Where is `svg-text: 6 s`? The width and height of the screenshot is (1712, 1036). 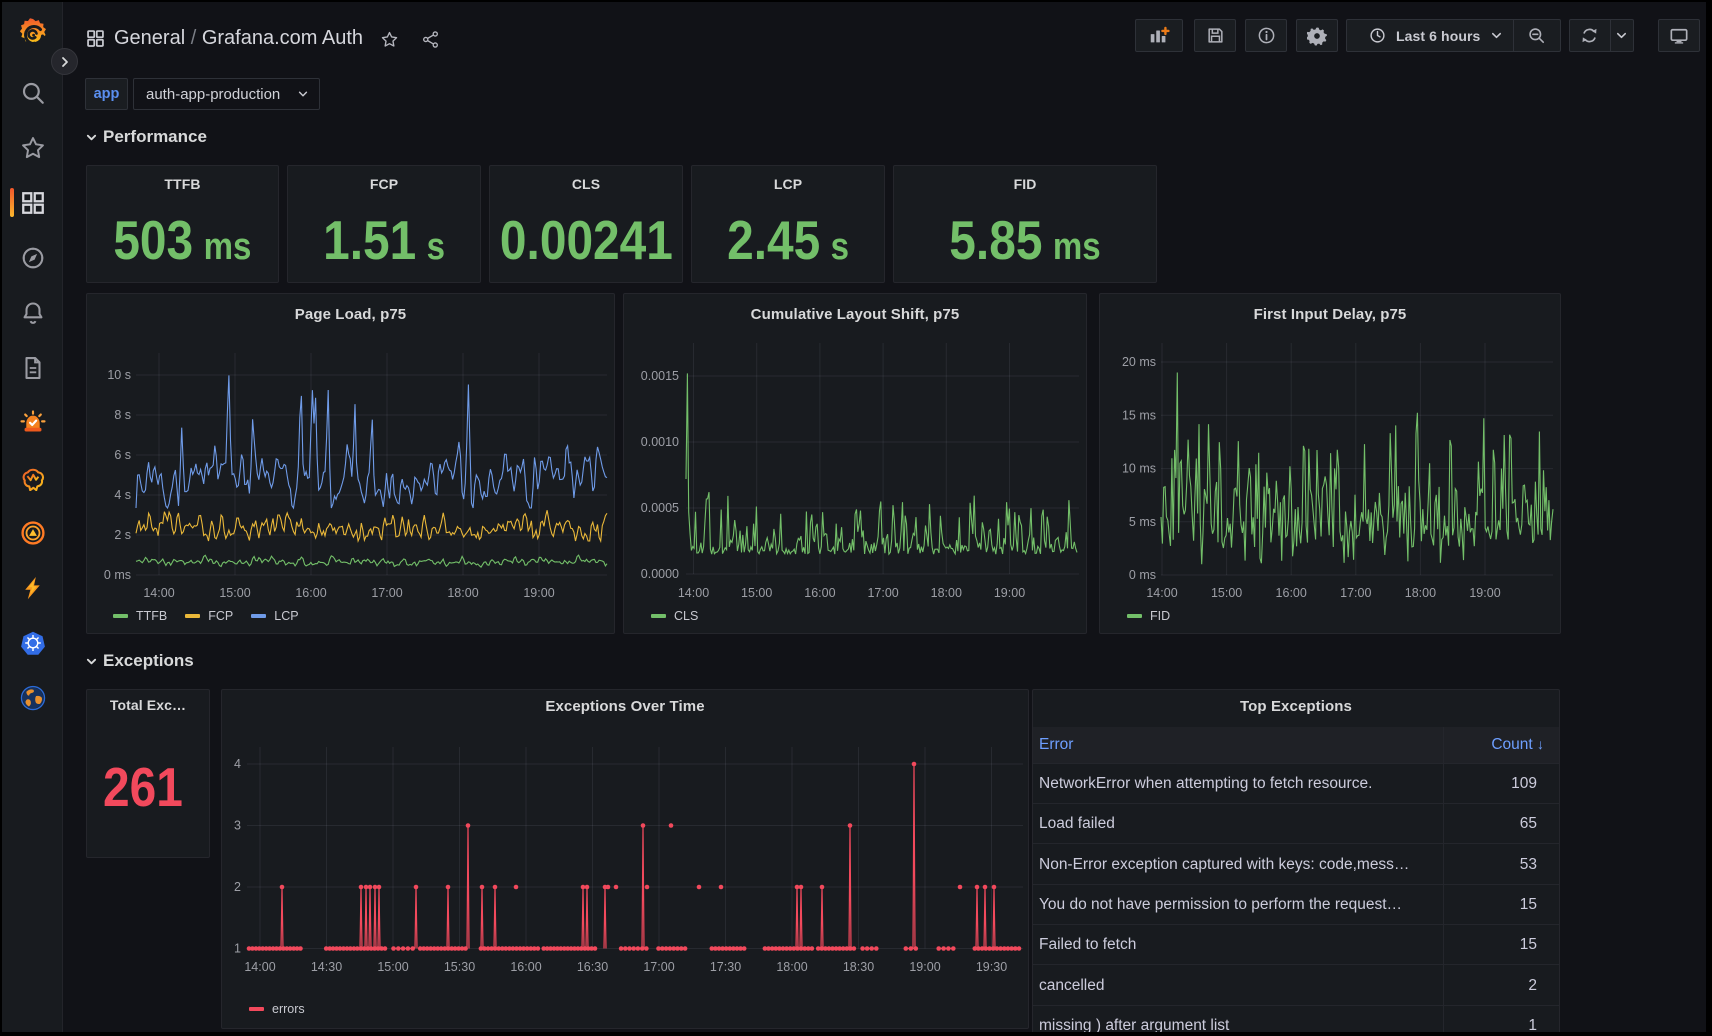 svg-text: 6 s is located at coordinates (122, 455).